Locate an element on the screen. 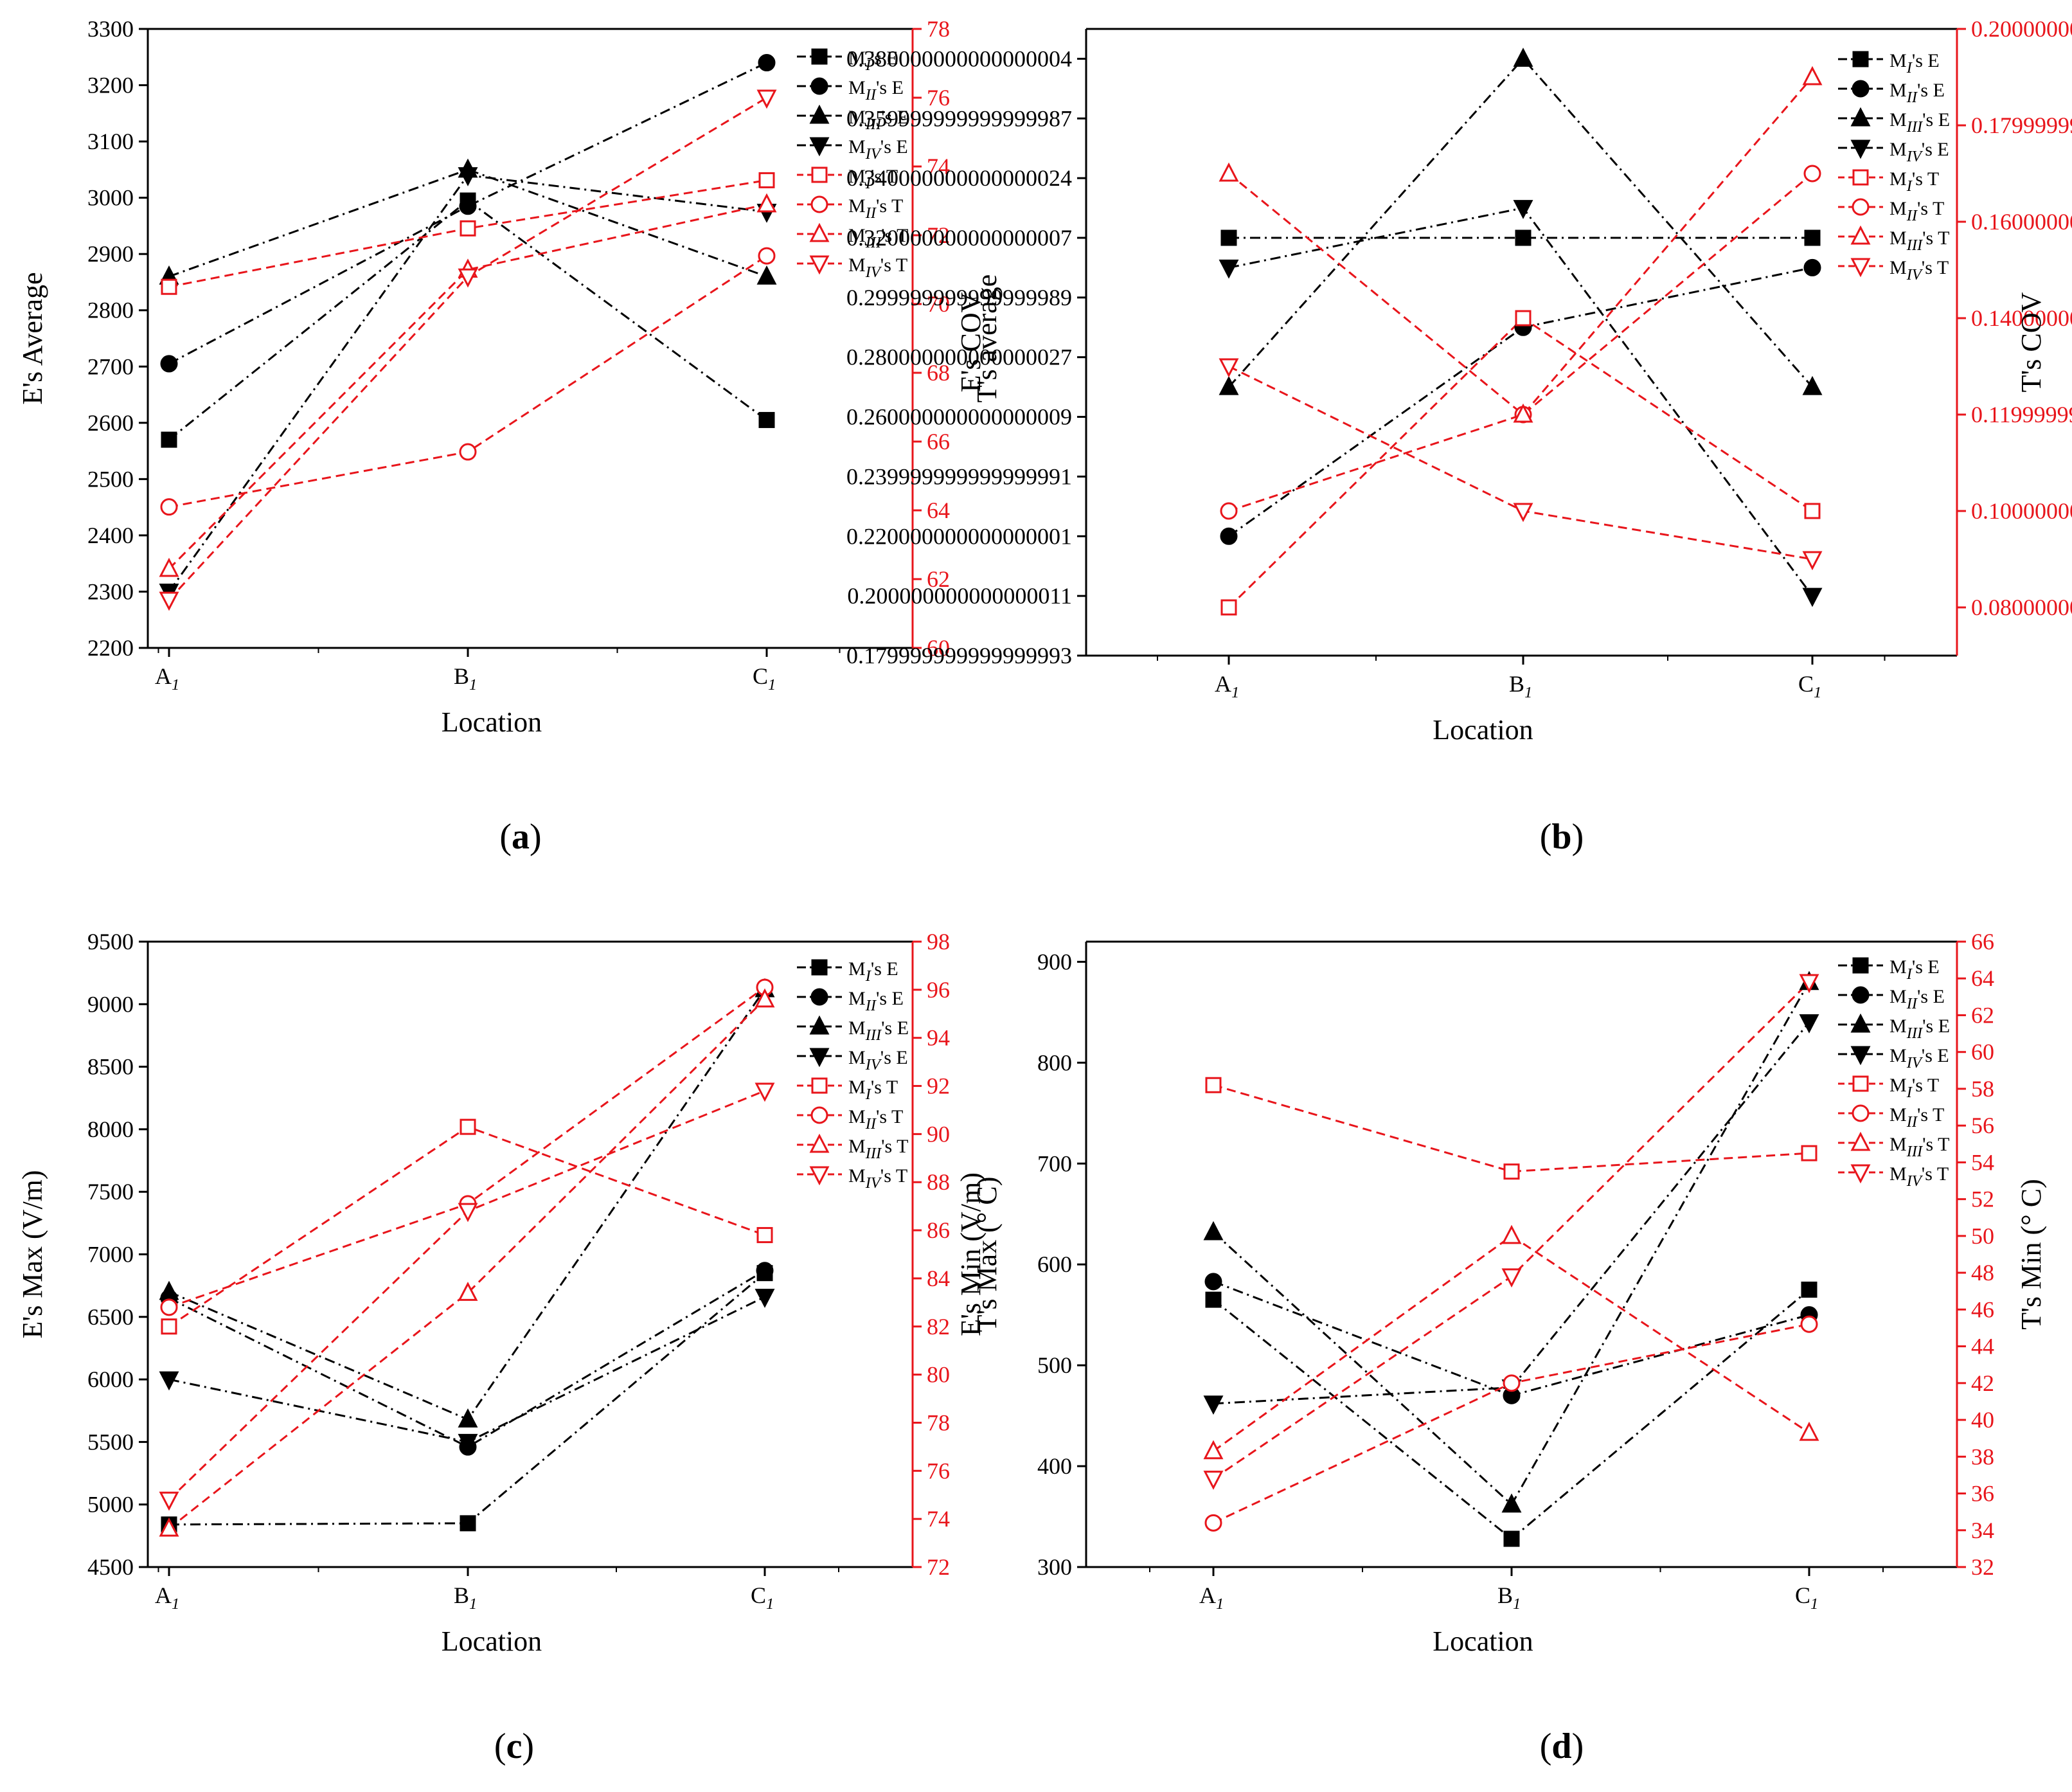 This screenshot has width=2072, height=1792. left-tick-label: 4500 is located at coordinates (110, 1567).